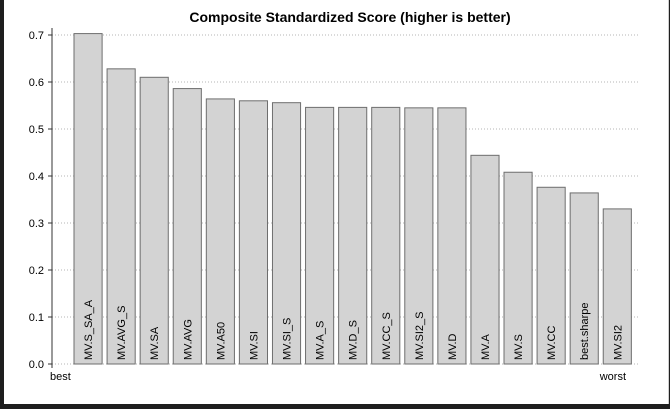 Image resolution: width=670 pixels, height=409 pixels. Describe the element at coordinates (36, 365) in the screenshot. I see `y-tick-label: 0.0` at that location.